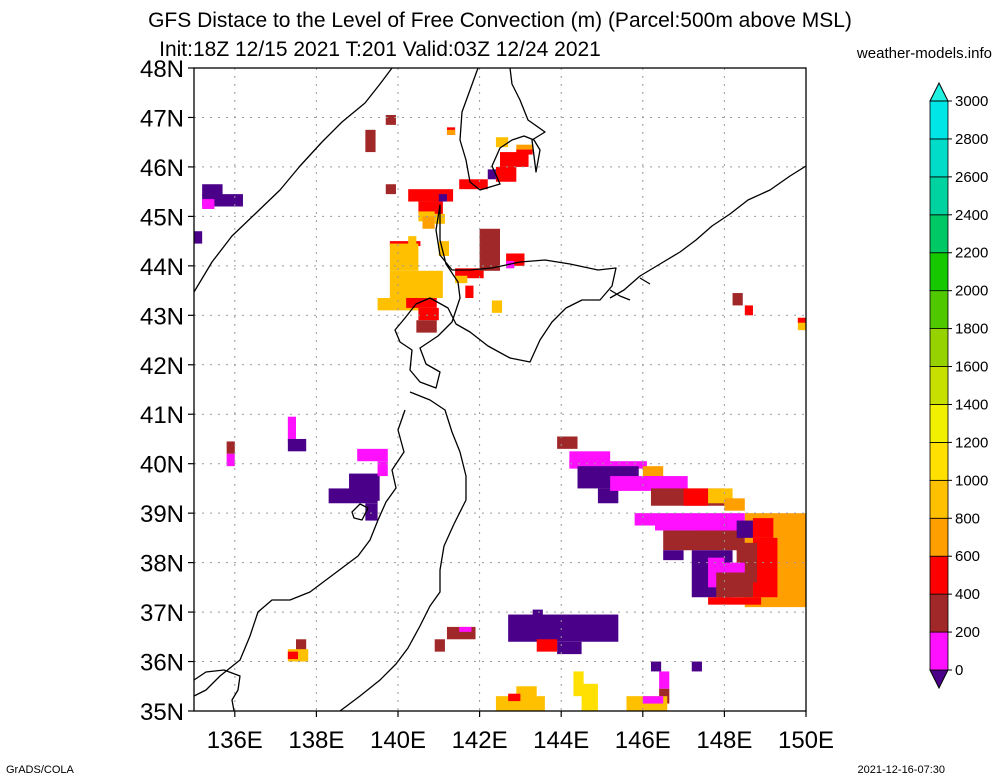 The image size is (1000, 779). What do you see at coordinates (971, 291) in the screenshot?
I see `colorbar-label: 2000` at bounding box center [971, 291].